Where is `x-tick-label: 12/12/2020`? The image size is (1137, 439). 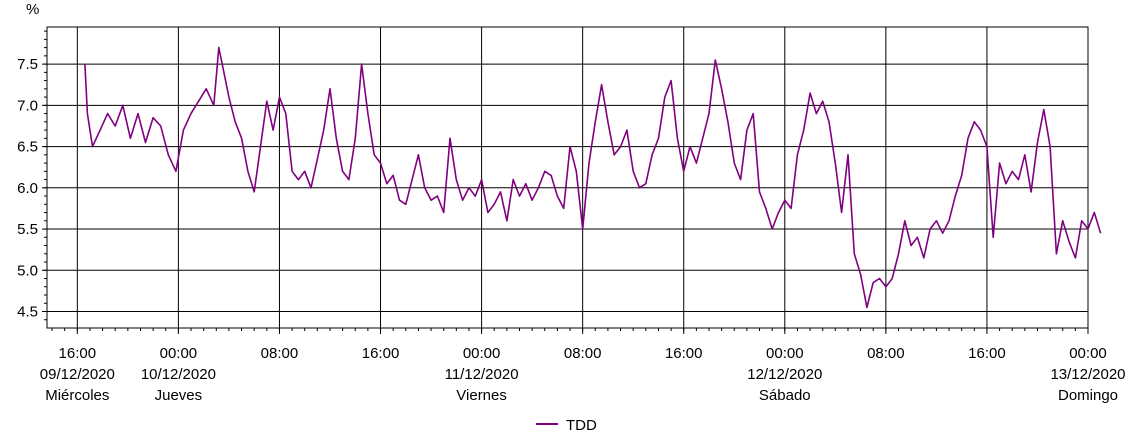 x-tick-label: 12/12/2020 is located at coordinates (784, 374).